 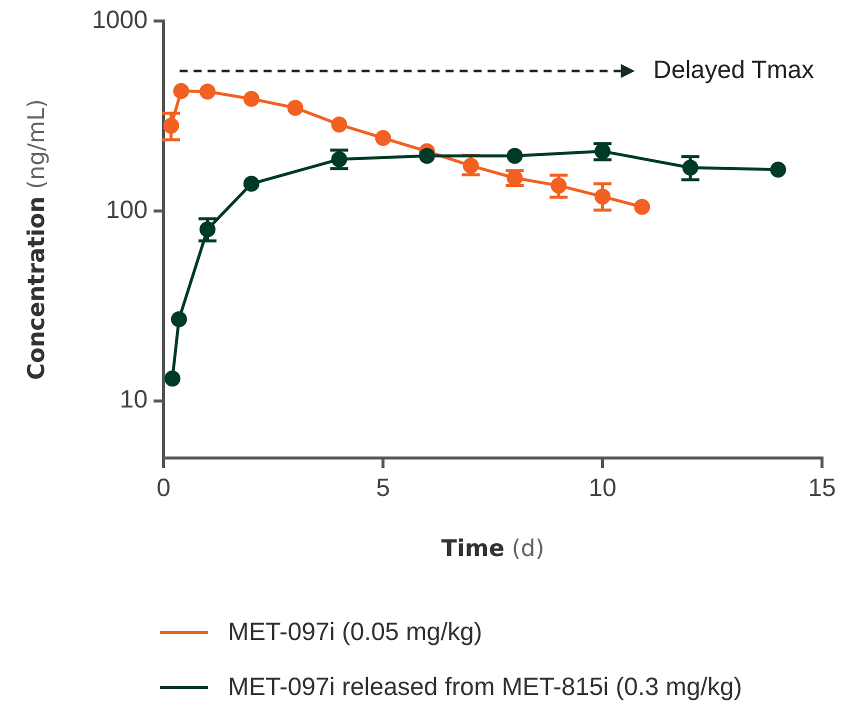 What do you see at coordinates (733, 70) in the screenshot?
I see `annotation: Delayed Tmax` at bounding box center [733, 70].